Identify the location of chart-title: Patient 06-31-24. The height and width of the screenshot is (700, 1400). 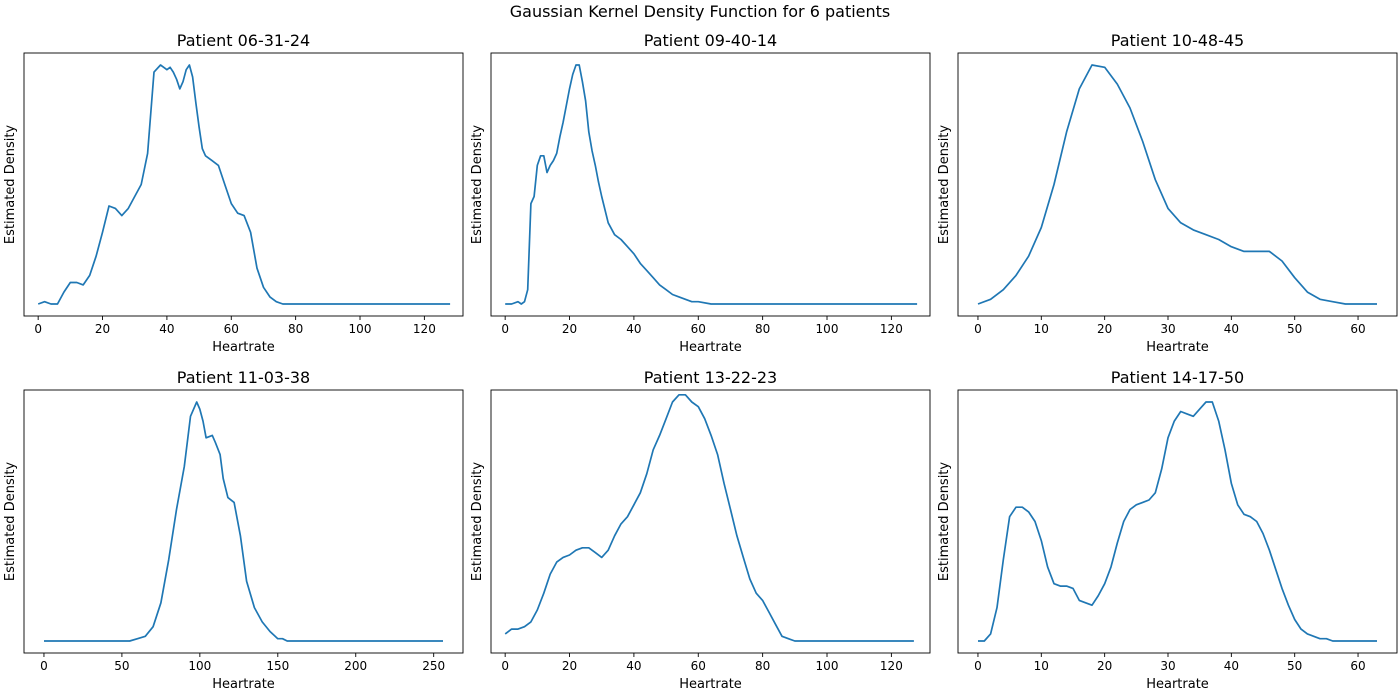
(243, 40).